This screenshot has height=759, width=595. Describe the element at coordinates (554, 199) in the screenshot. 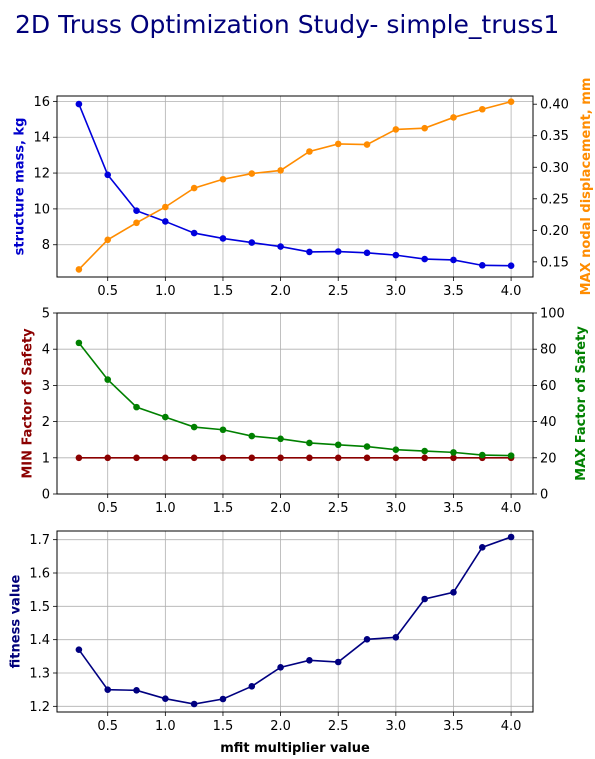

I see `chart1-ytick-right-label: 0.25` at that location.